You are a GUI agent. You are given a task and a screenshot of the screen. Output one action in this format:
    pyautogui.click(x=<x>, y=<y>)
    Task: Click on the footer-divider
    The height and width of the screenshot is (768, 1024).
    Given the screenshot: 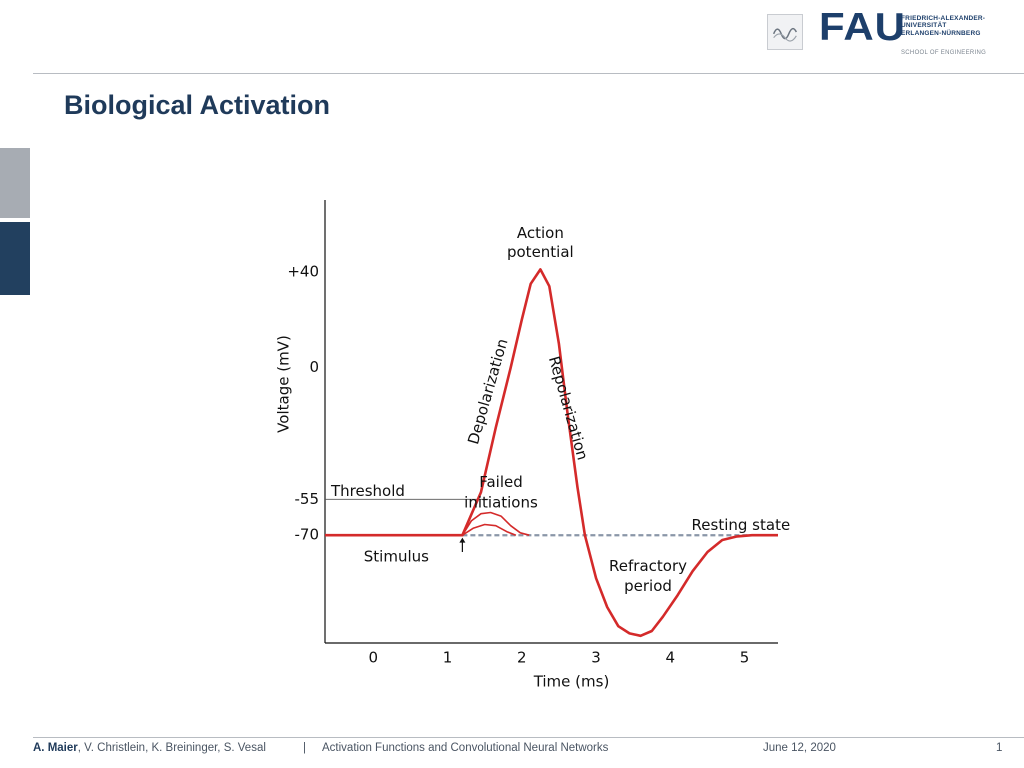 What is the action you would take?
    pyautogui.click(x=528, y=737)
    